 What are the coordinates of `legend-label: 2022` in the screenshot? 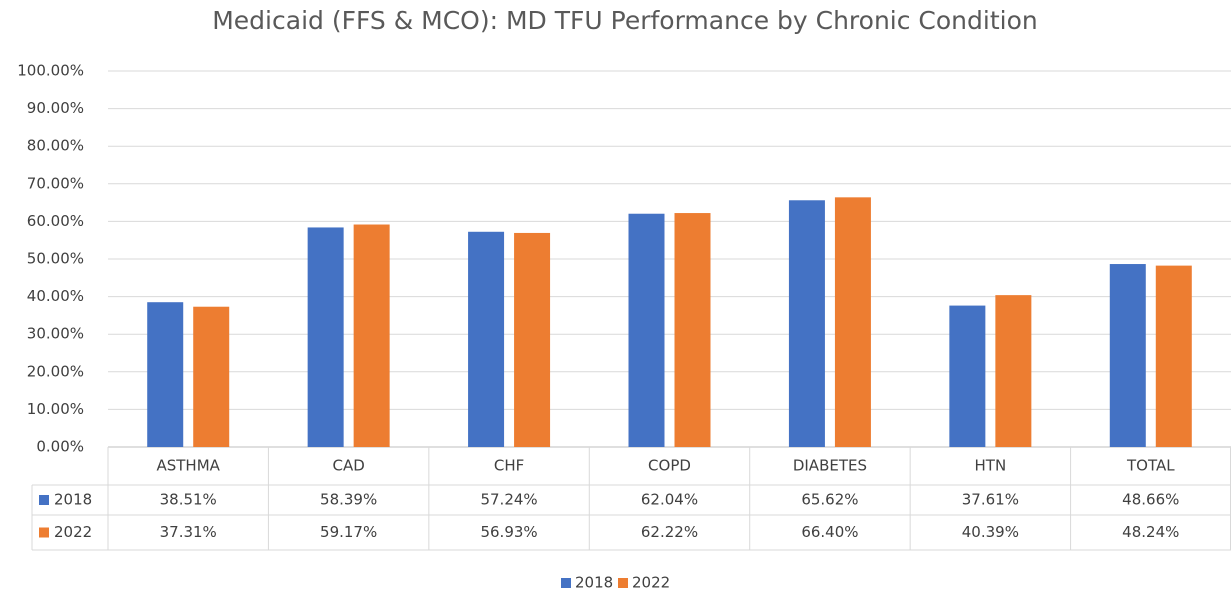 It's located at (651, 583).